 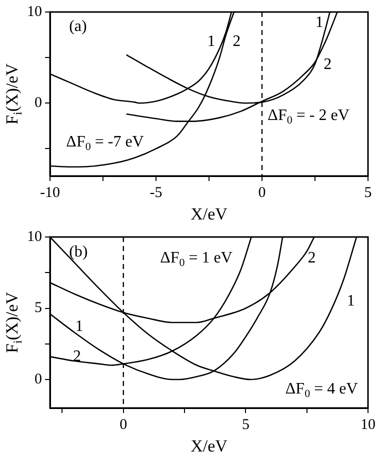 I want to click on annotation: (b), so click(x=78, y=252).